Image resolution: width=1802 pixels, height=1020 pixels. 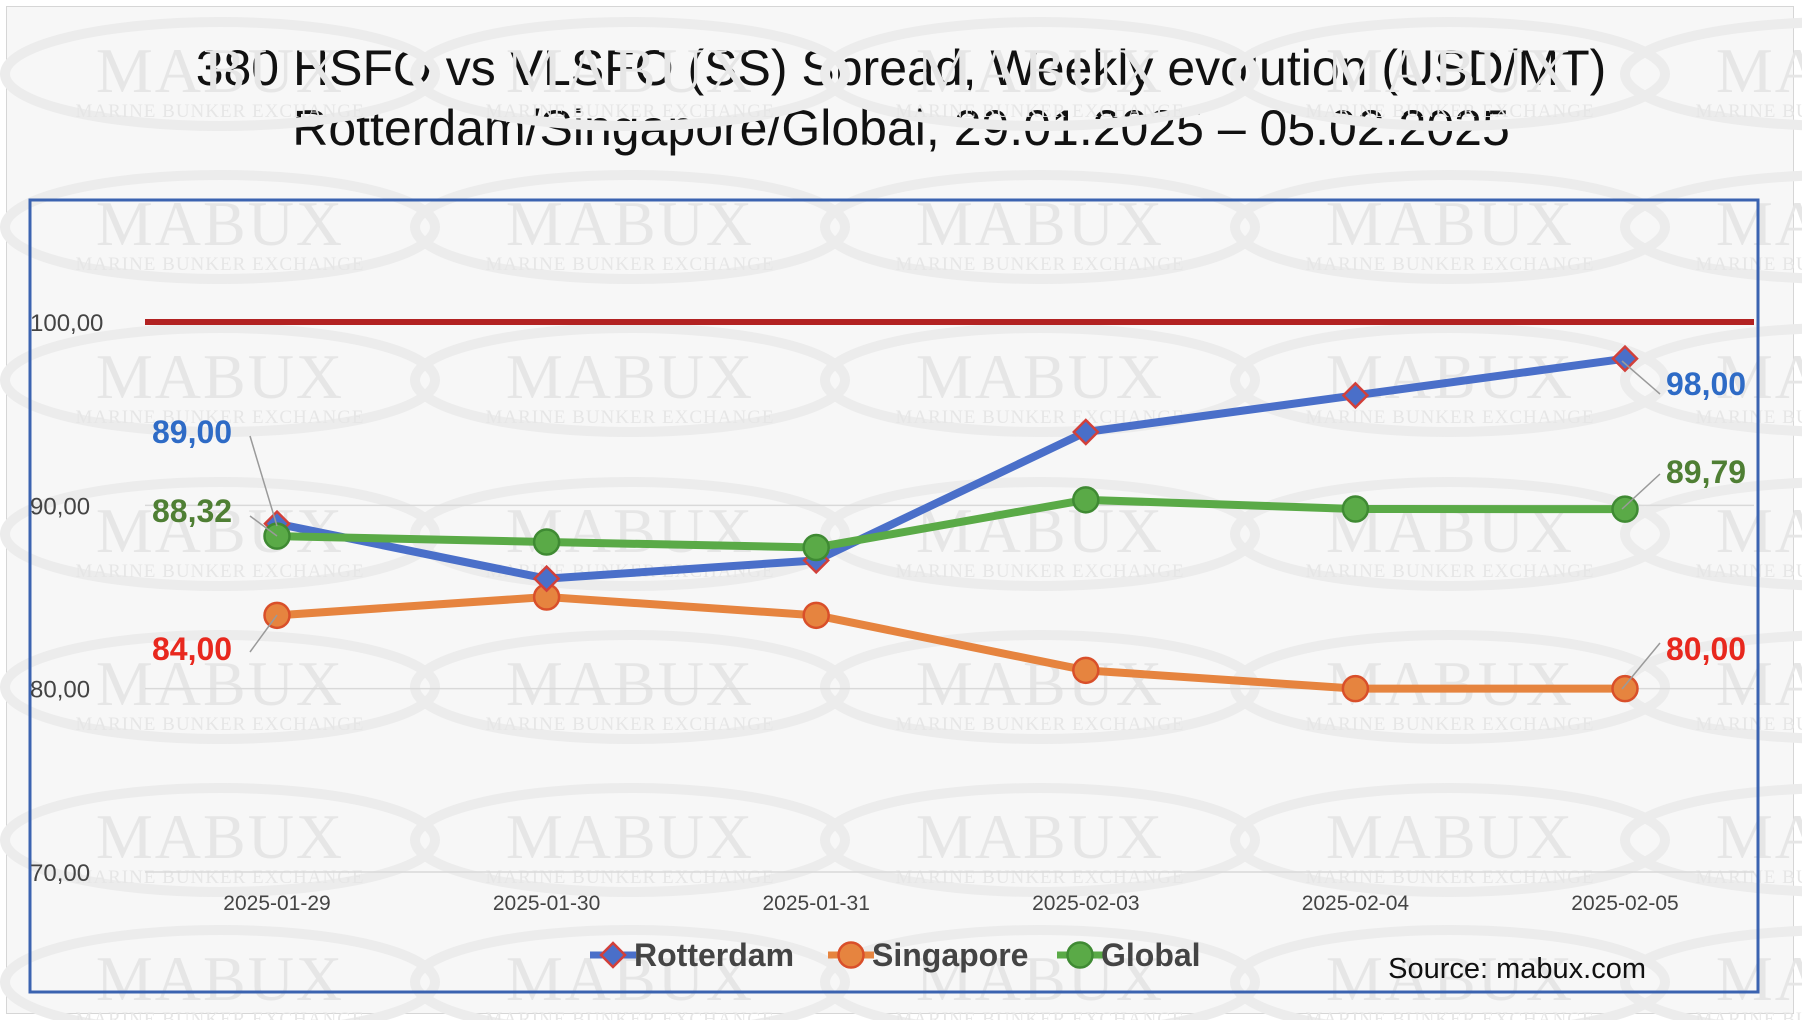 I want to click on legend-item-rotterdam: Rotterdam, so click(x=692, y=955).